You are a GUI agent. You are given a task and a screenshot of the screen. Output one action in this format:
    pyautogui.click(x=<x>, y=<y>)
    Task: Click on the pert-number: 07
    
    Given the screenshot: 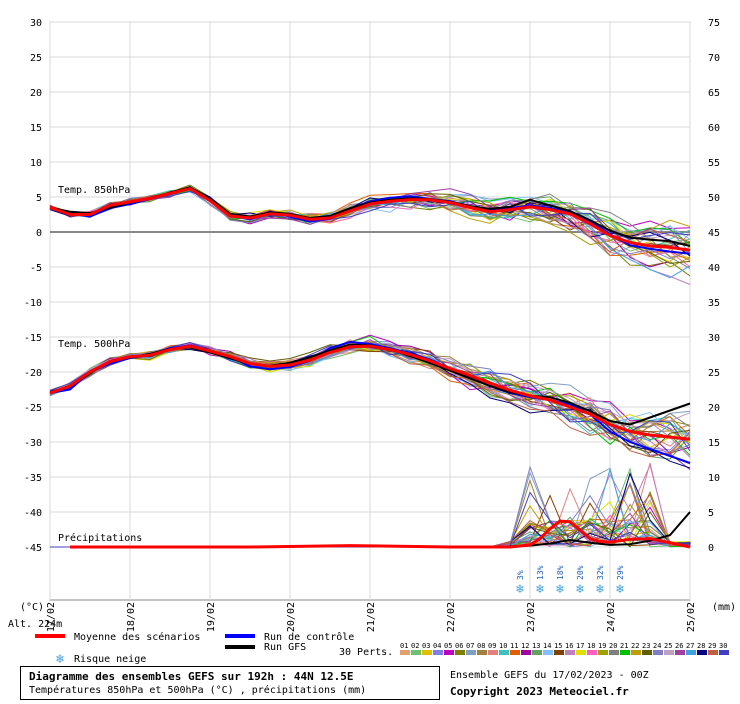 What is the action you would take?
    pyautogui.click(x=470, y=646)
    